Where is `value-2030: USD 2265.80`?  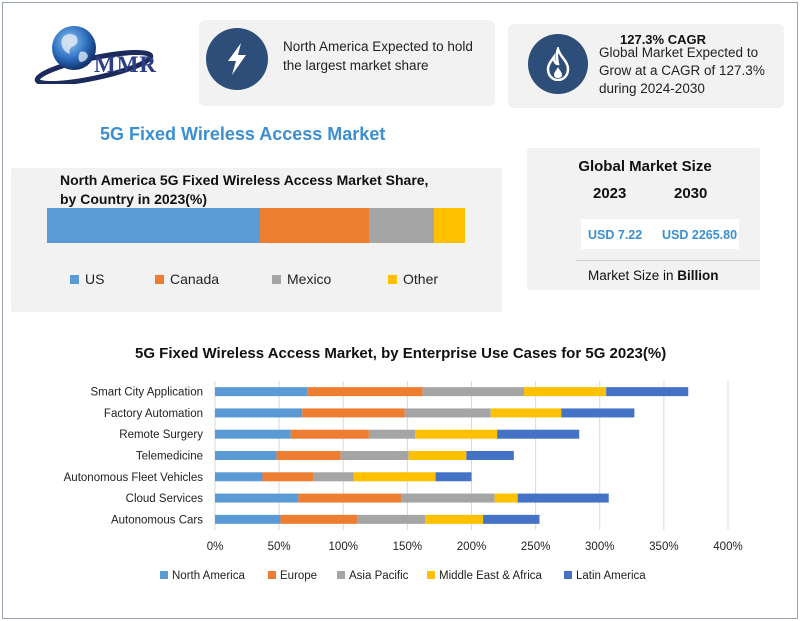
value-2030: USD 2265.80 is located at coordinates (700, 235).